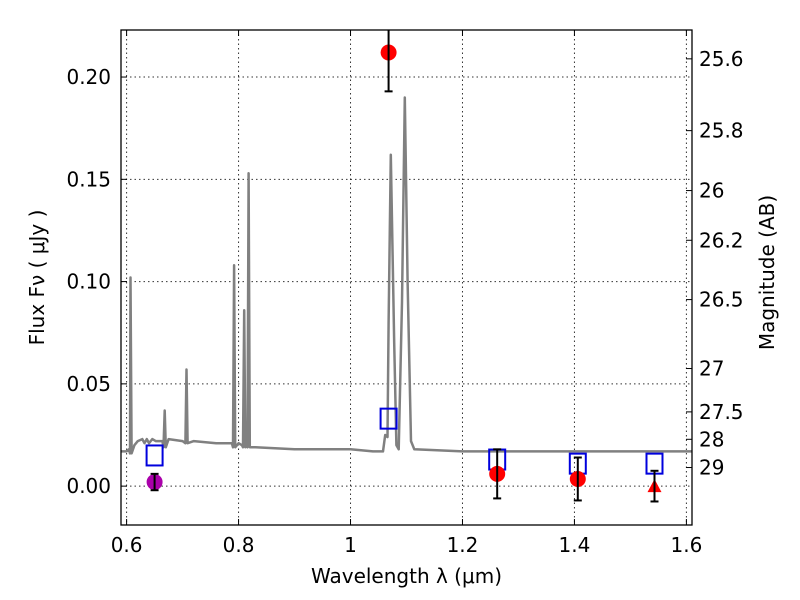  What do you see at coordinates (37, 278) in the screenshot?
I see `y-axis-label: Flux Fν ( μJy )` at bounding box center [37, 278].